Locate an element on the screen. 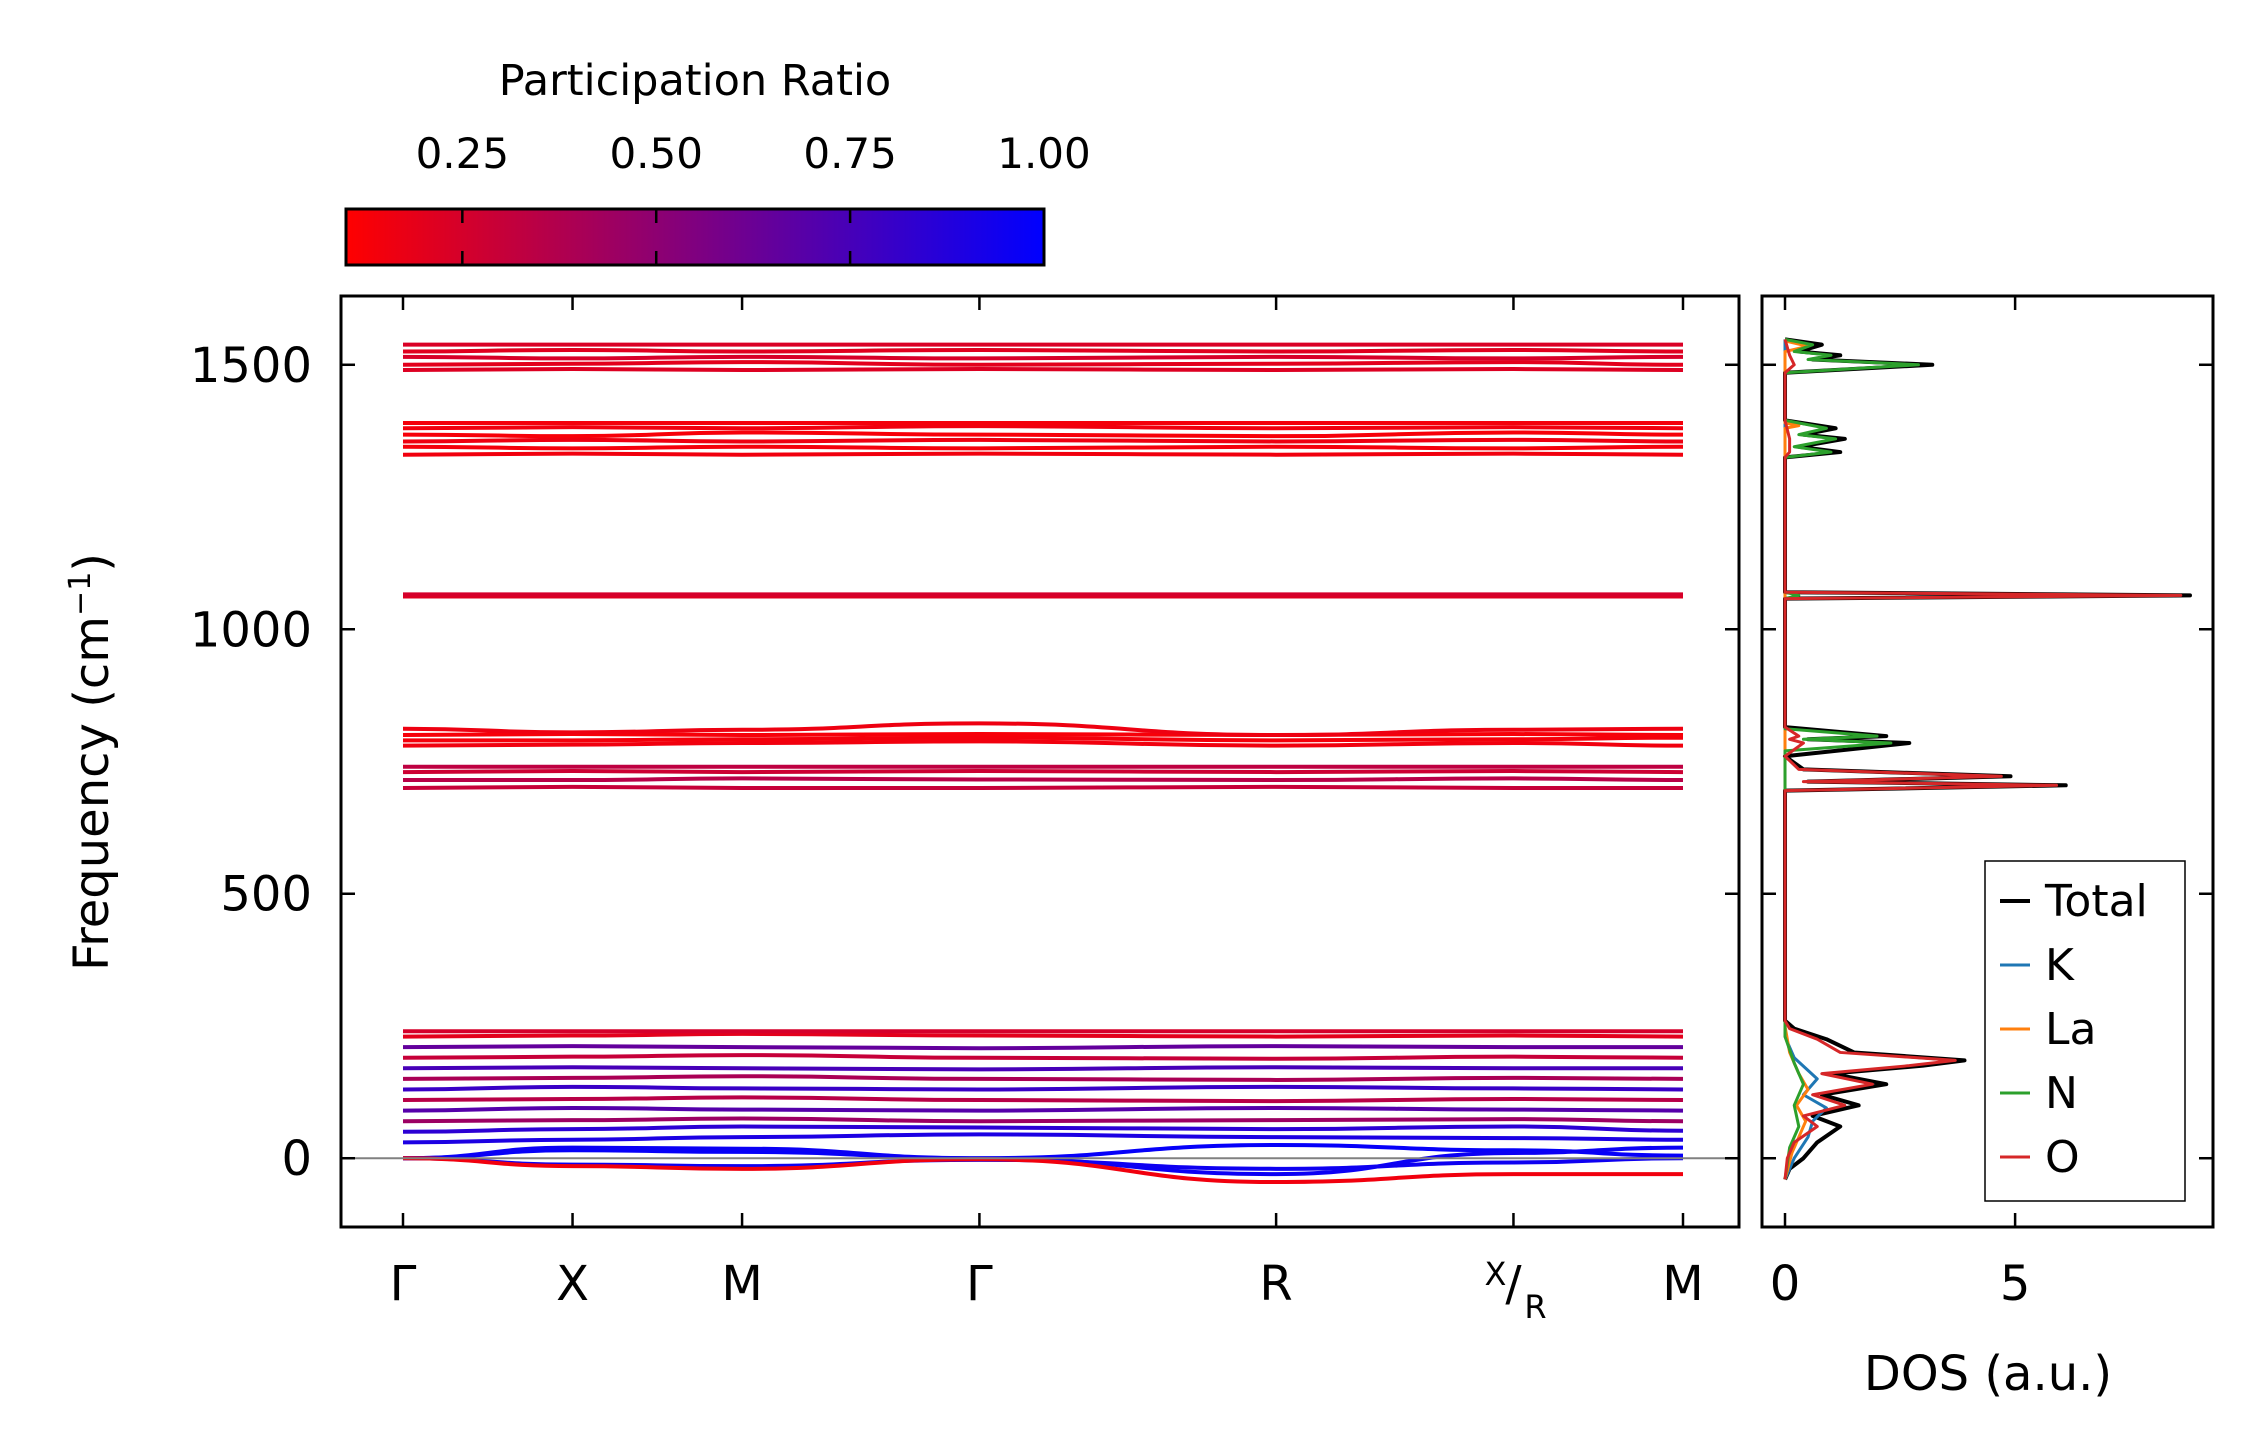 This screenshot has width=2259, height=1455. colorbar-title: Participation Ratio is located at coordinates (695, 81).